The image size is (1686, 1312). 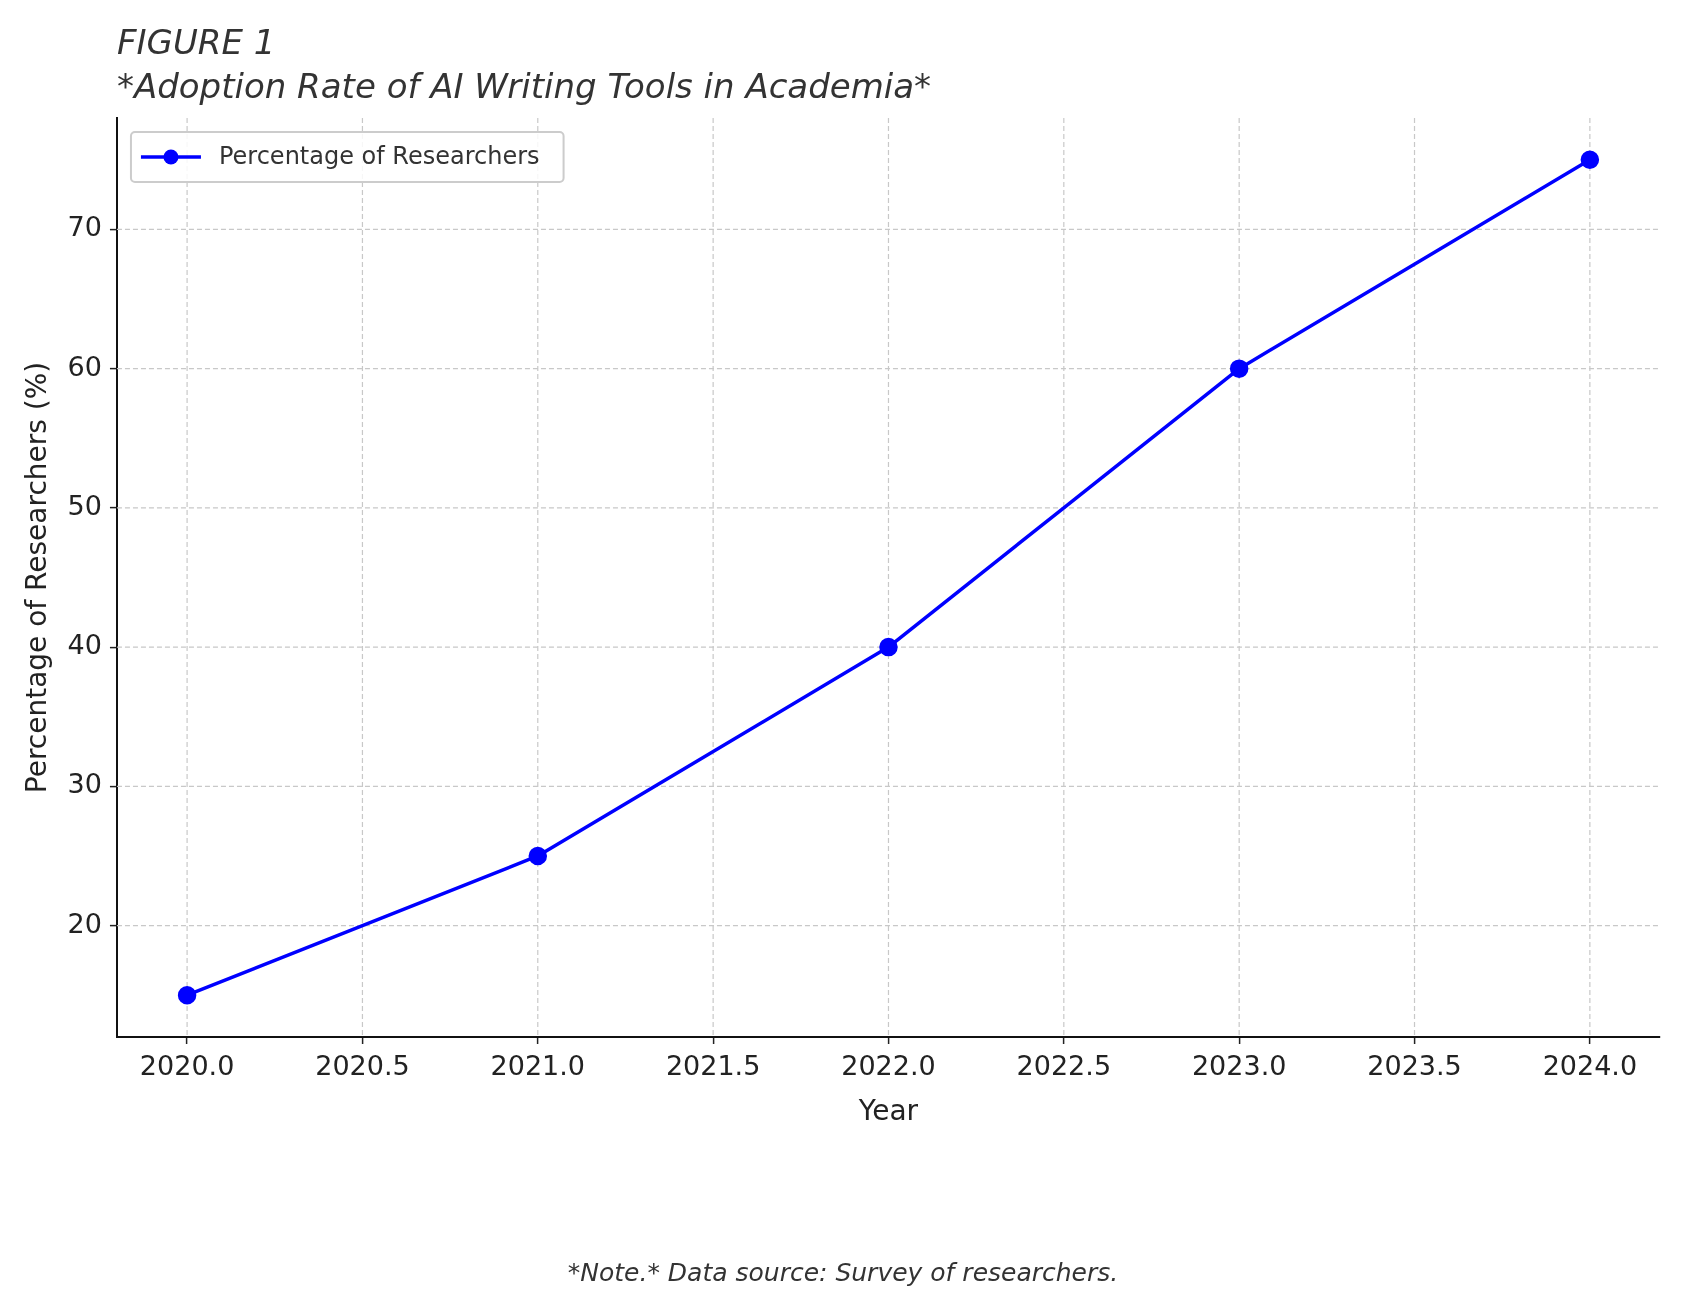 I want to click on x-tick-label: 2022.5, so click(x=1064, y=1066).